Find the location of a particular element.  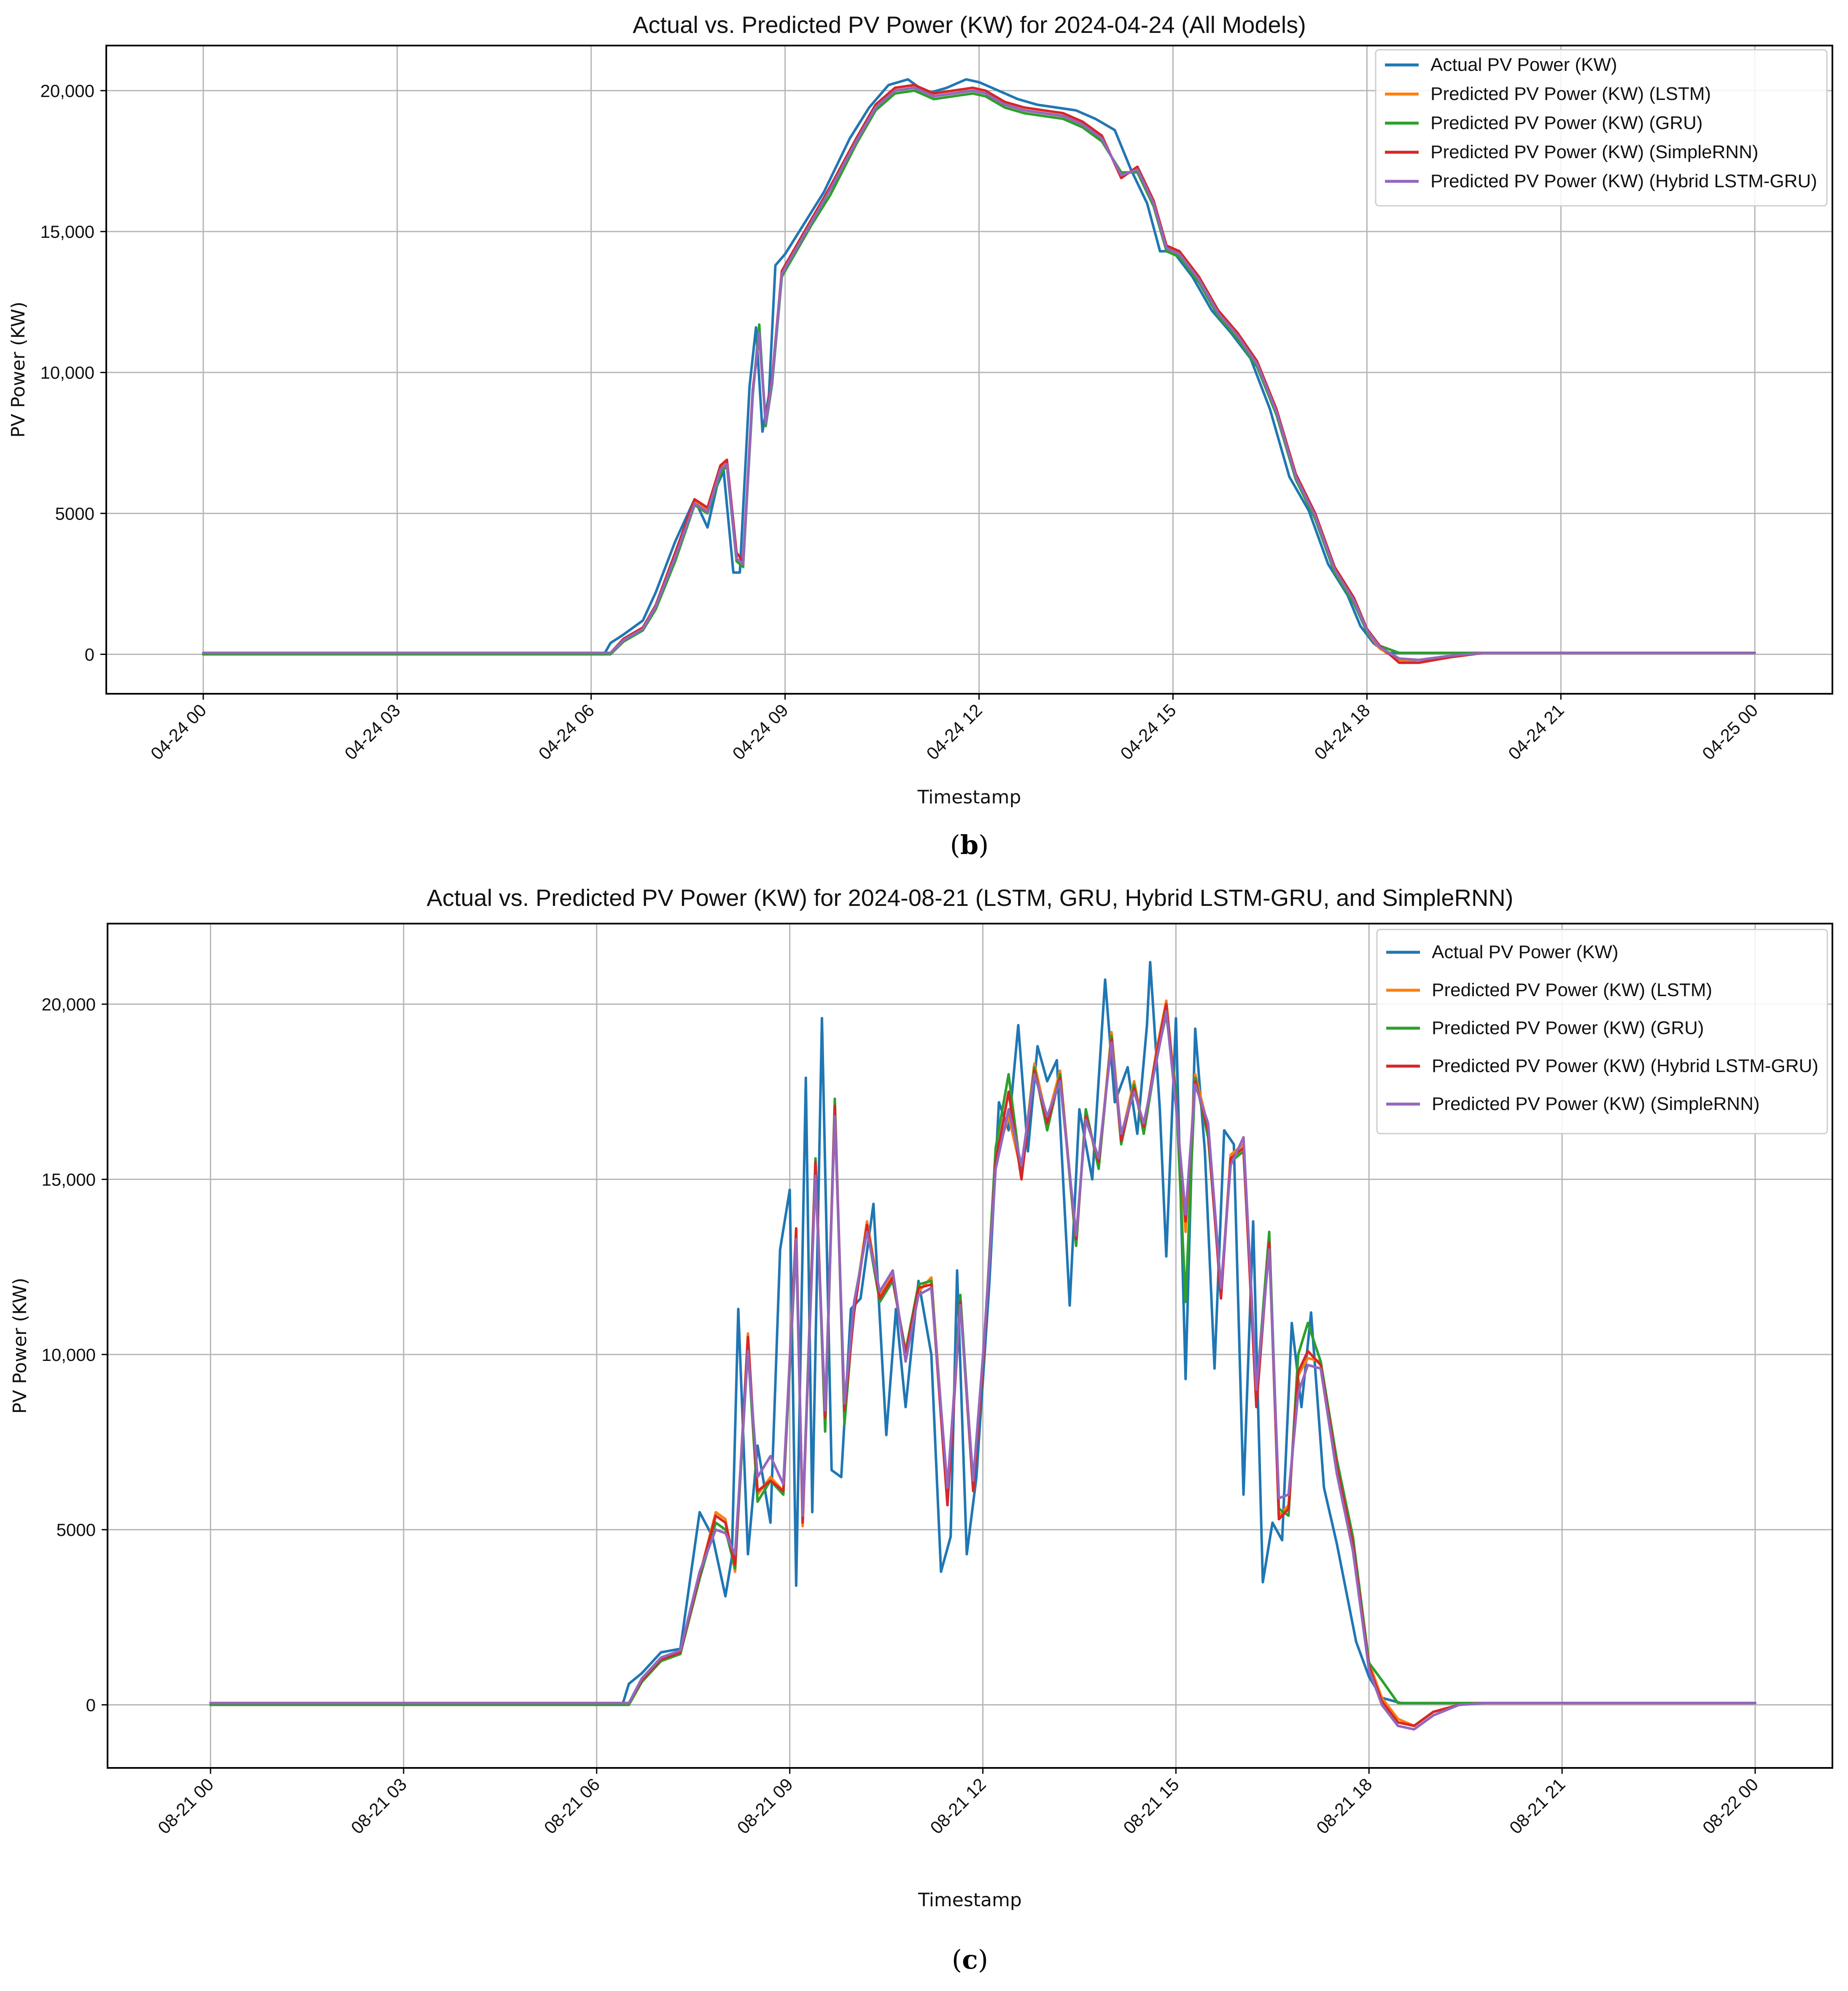

panel-label: (b) is located at coordinates (969, 845).